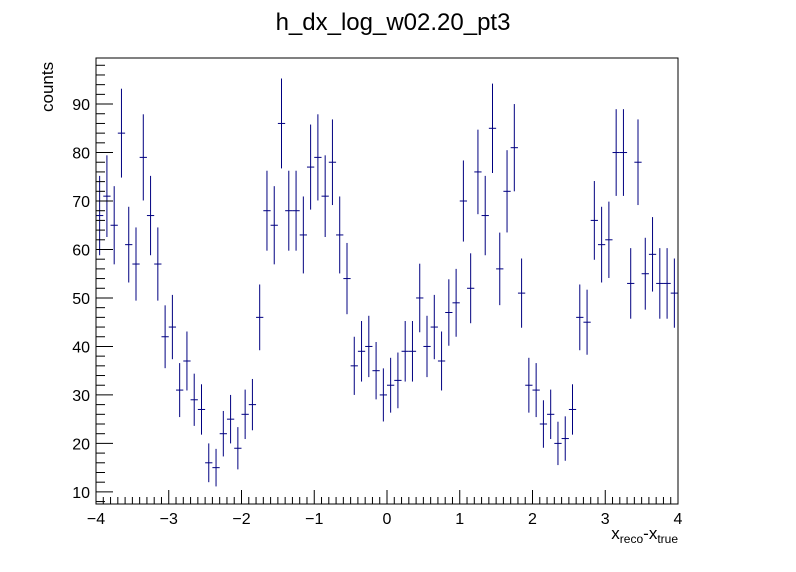 The image size is (796, 572). I want to click on y-tick-label: 80, so click(81, 154).